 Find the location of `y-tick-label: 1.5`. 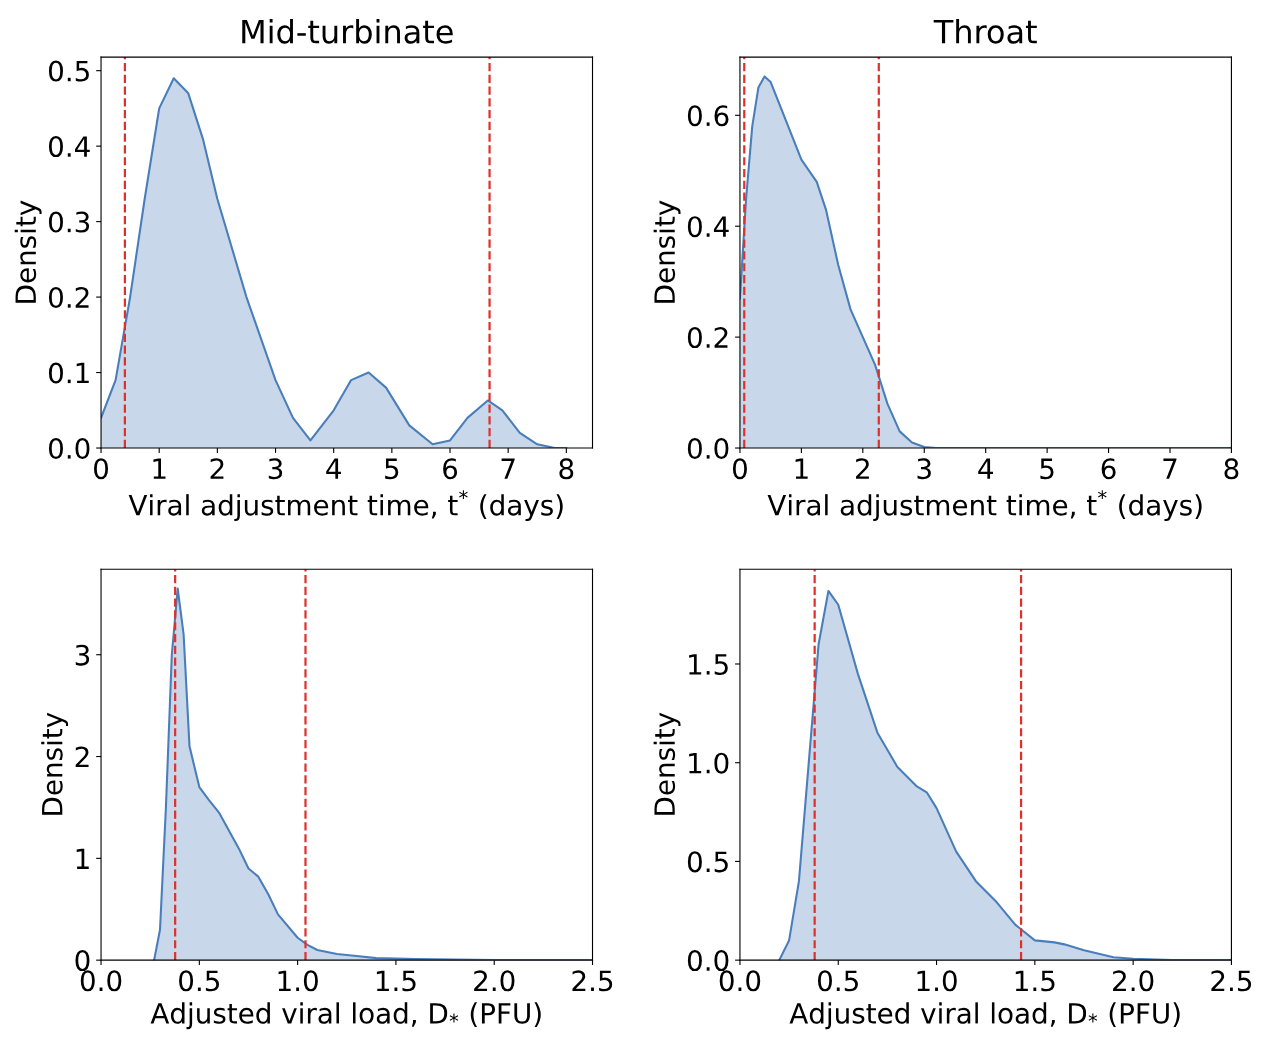

y-tick-label: 1.5 is located at coordinates (708, 664).